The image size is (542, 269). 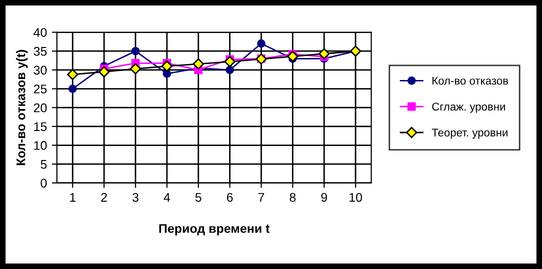 What do you see at coordinates (229, 197) in the screenshot?
I see `x-tick-label: 6` at bounding box center [229, 197].